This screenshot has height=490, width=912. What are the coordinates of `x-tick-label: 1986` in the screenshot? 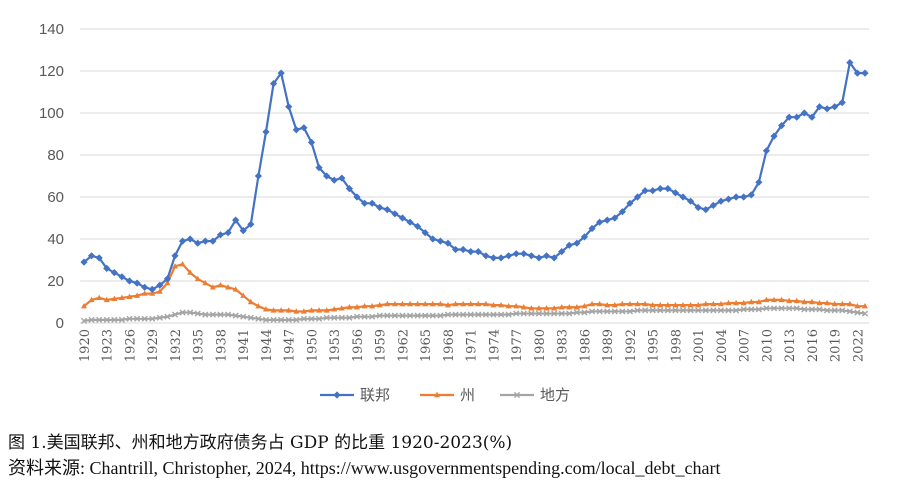 It's located at (585, 345).